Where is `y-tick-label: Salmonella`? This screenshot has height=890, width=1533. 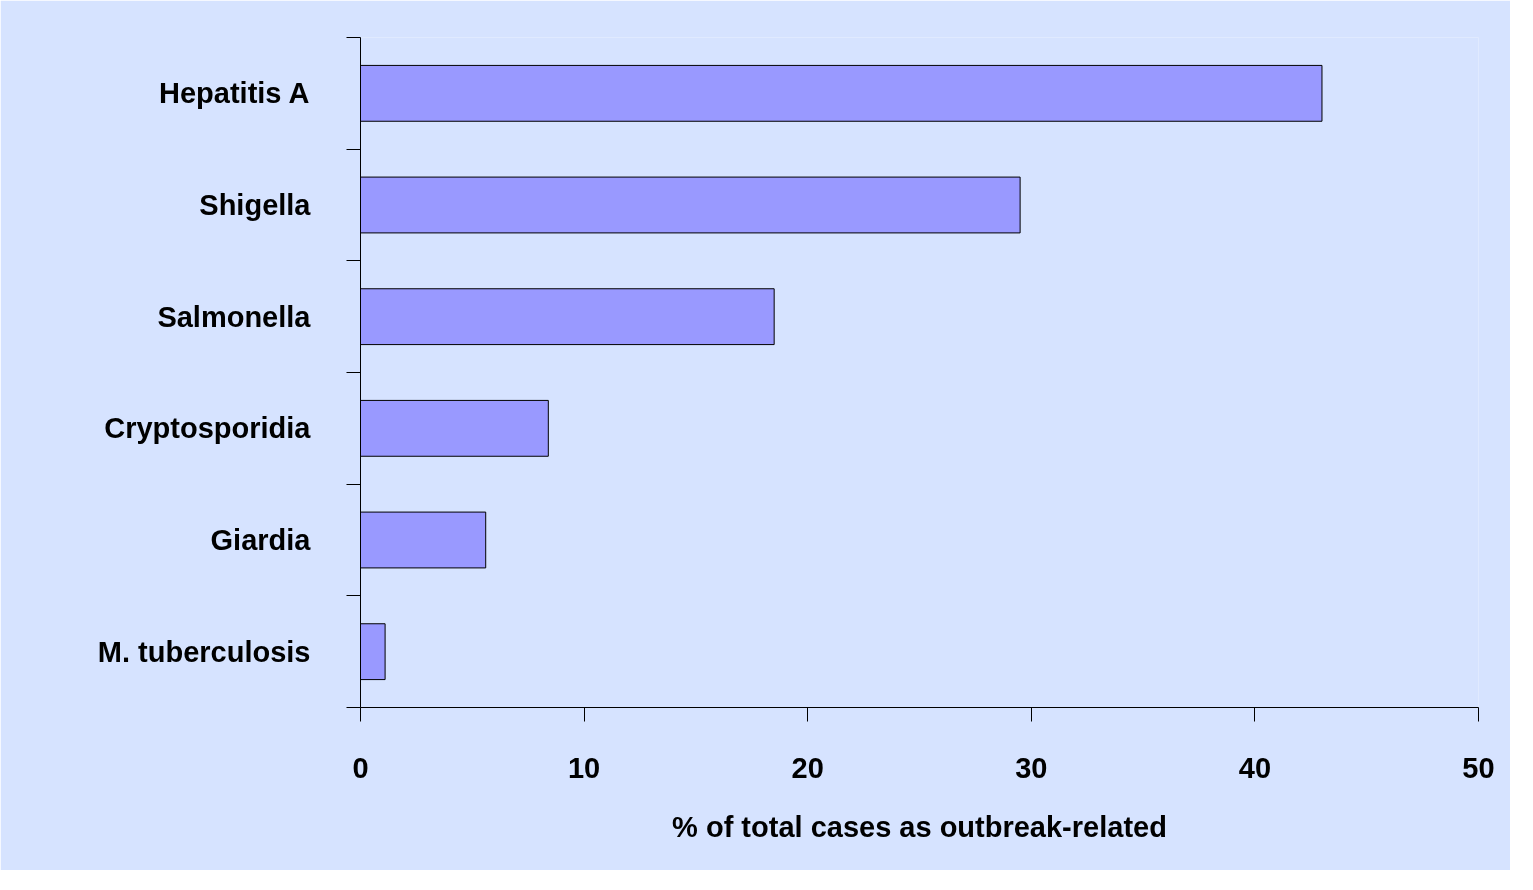
y-tick-label: Salmonella is located at coordinates (234, 316).